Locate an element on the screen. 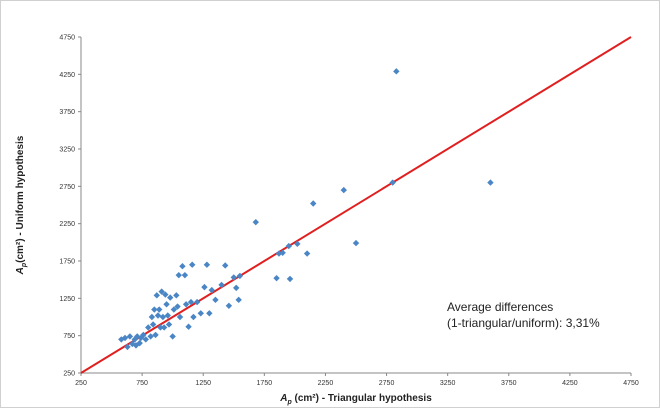 The height and width of the screenshot is (410, 660). y-tick-labels: 250 750 1250 1750 2250 2750 3250 3750 4250 4750 is located at coordinates (70, 206).